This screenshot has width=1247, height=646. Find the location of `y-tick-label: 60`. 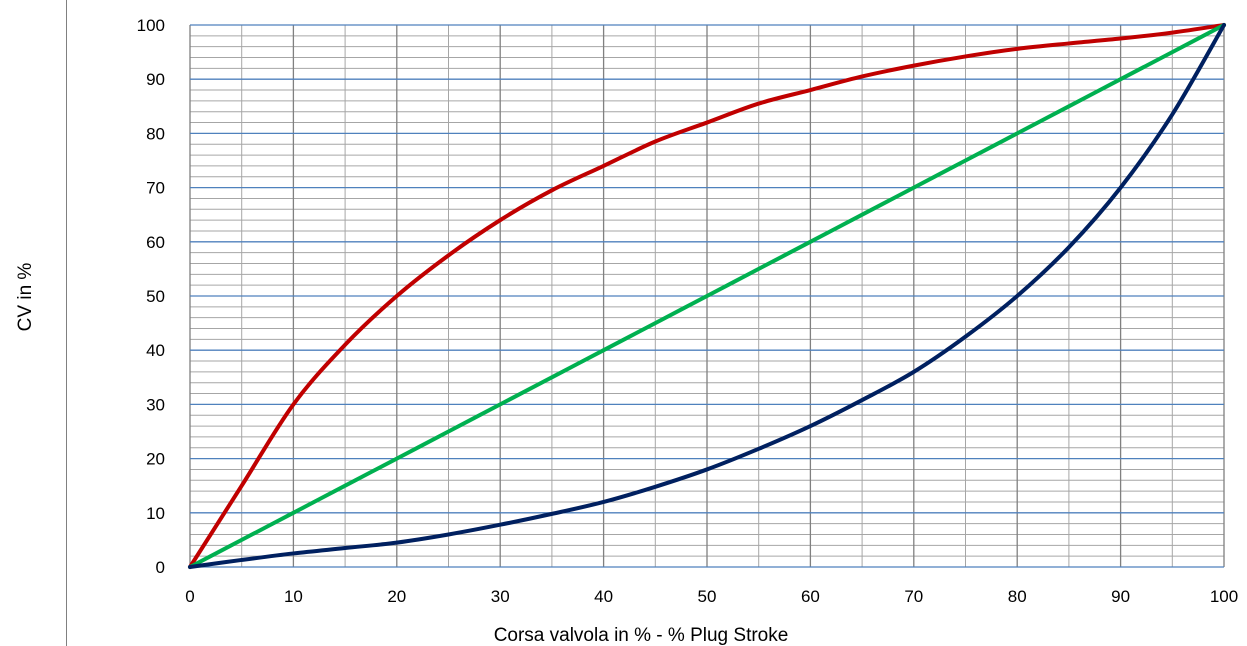

y-tick-label: 60 is located at coordinates (155, 242).